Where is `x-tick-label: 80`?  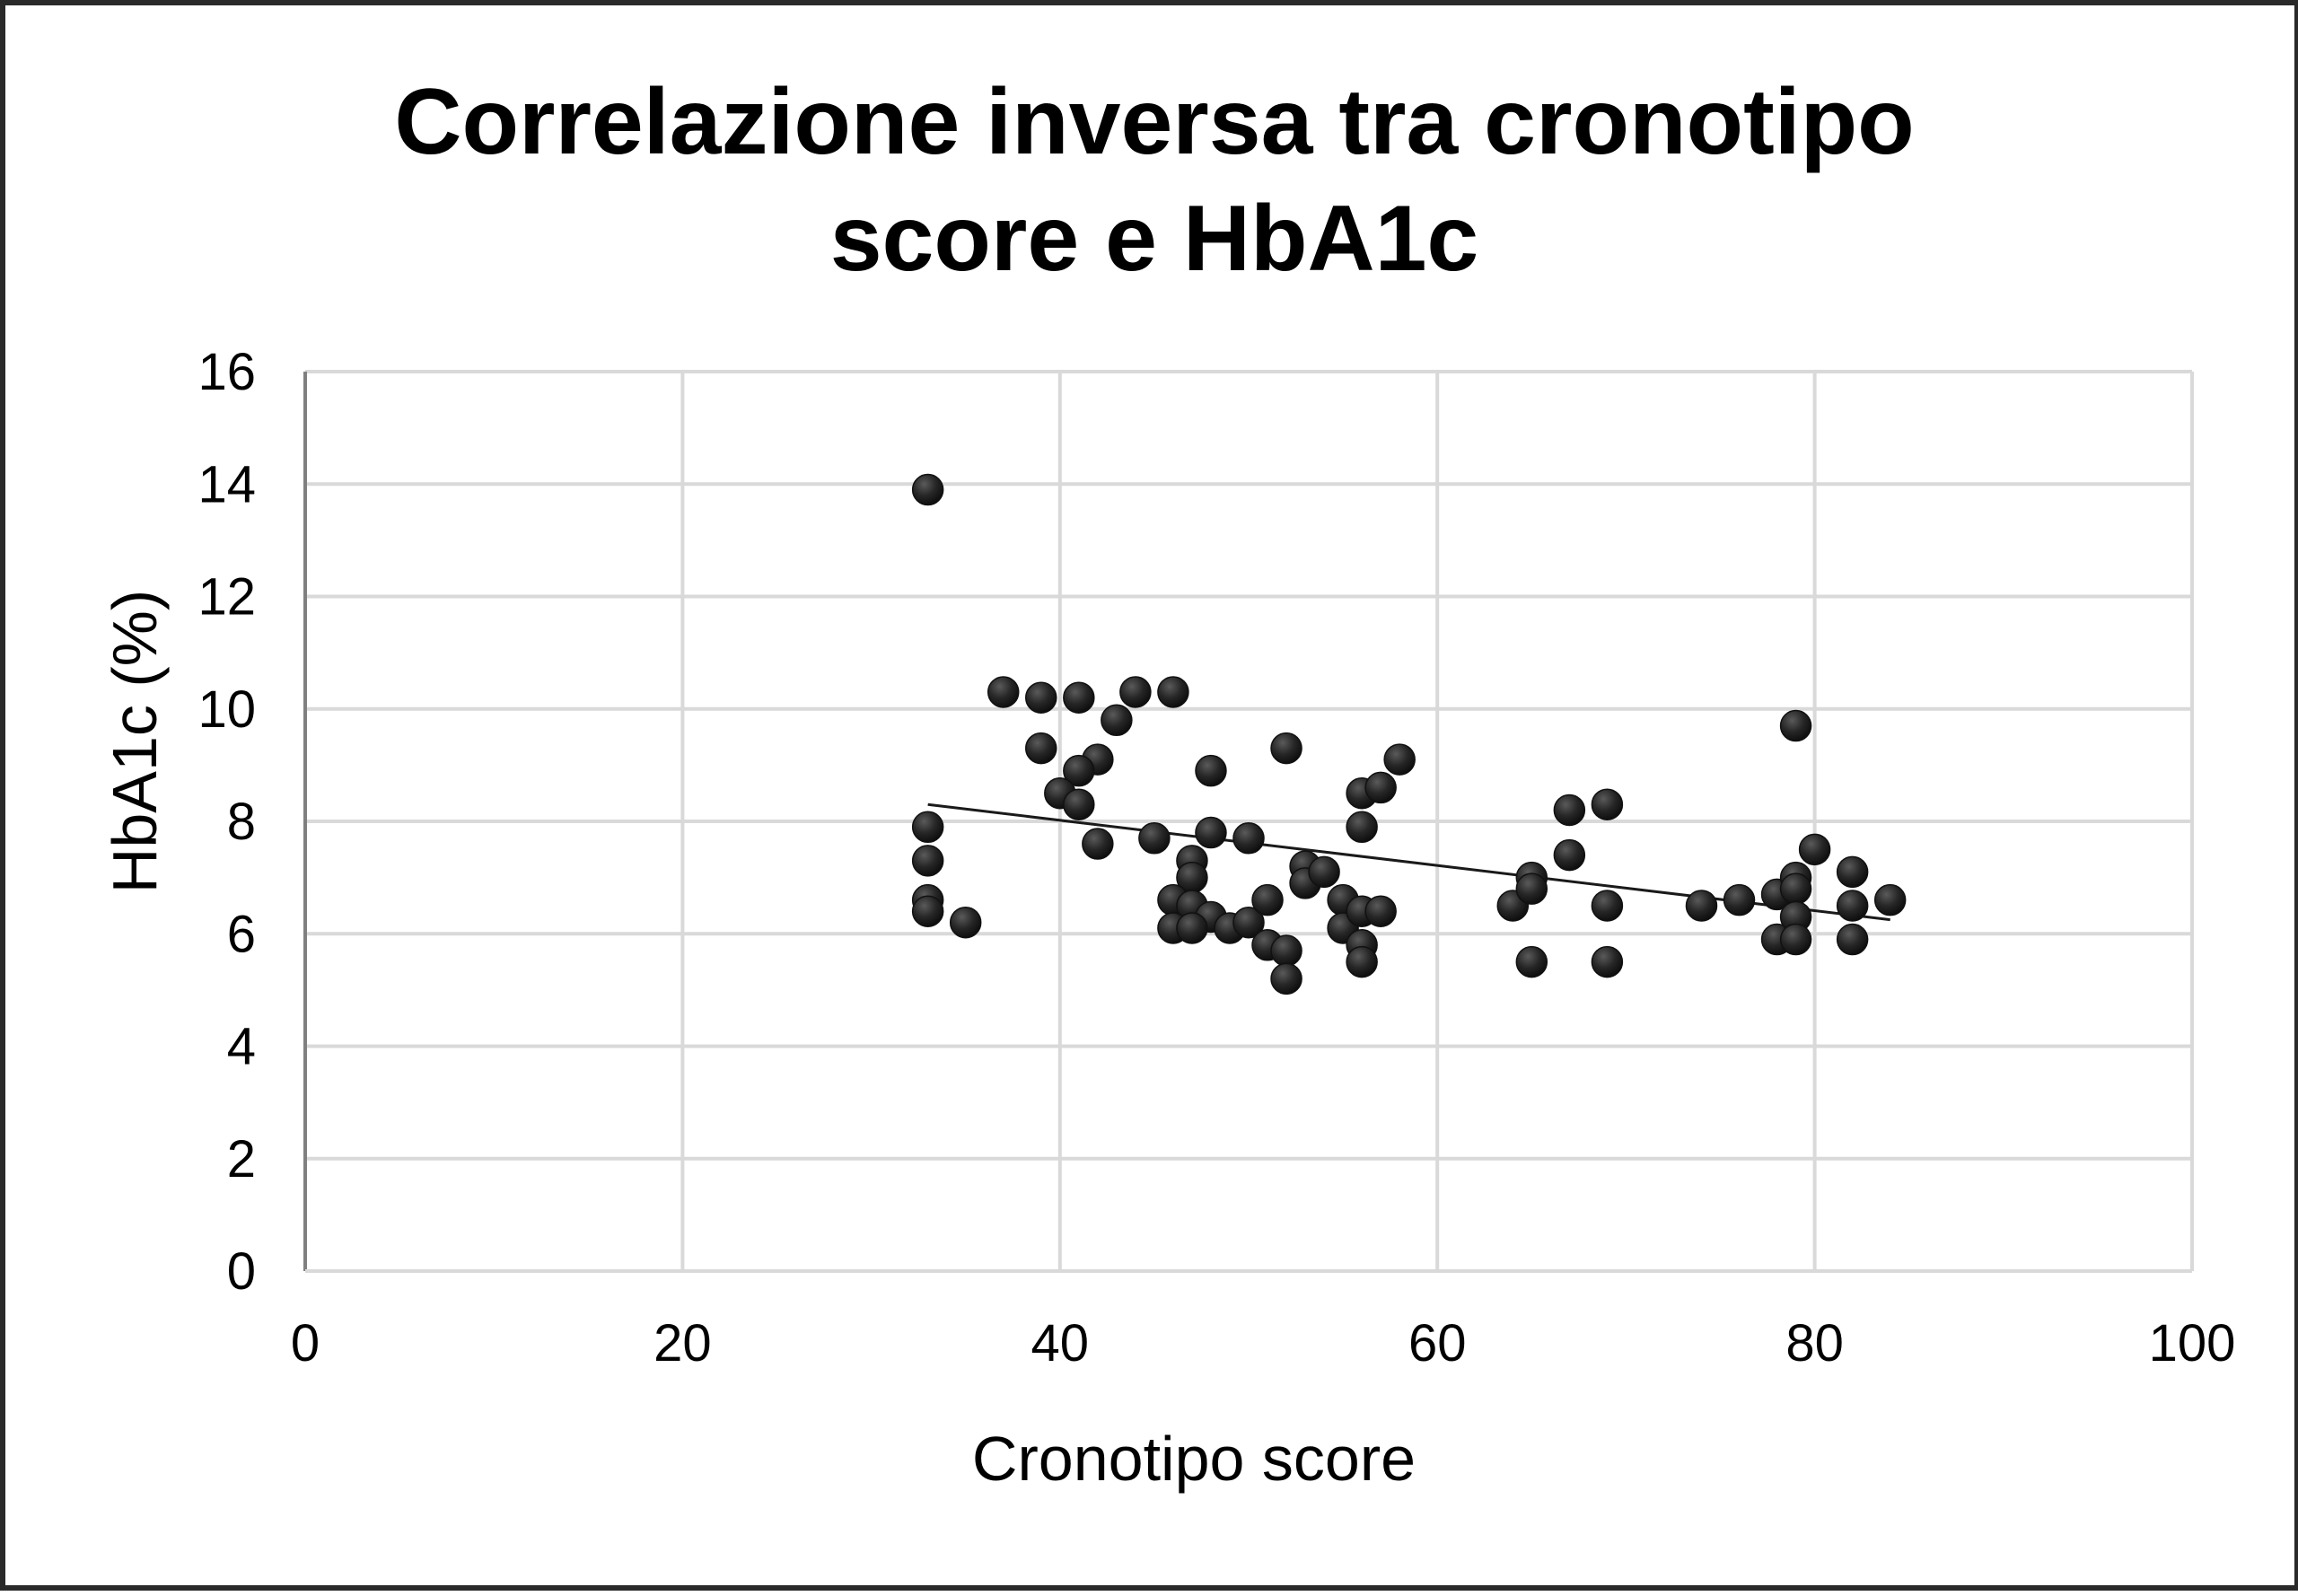
x-tick-label: 80 is located at coordinates (1814, 1343).